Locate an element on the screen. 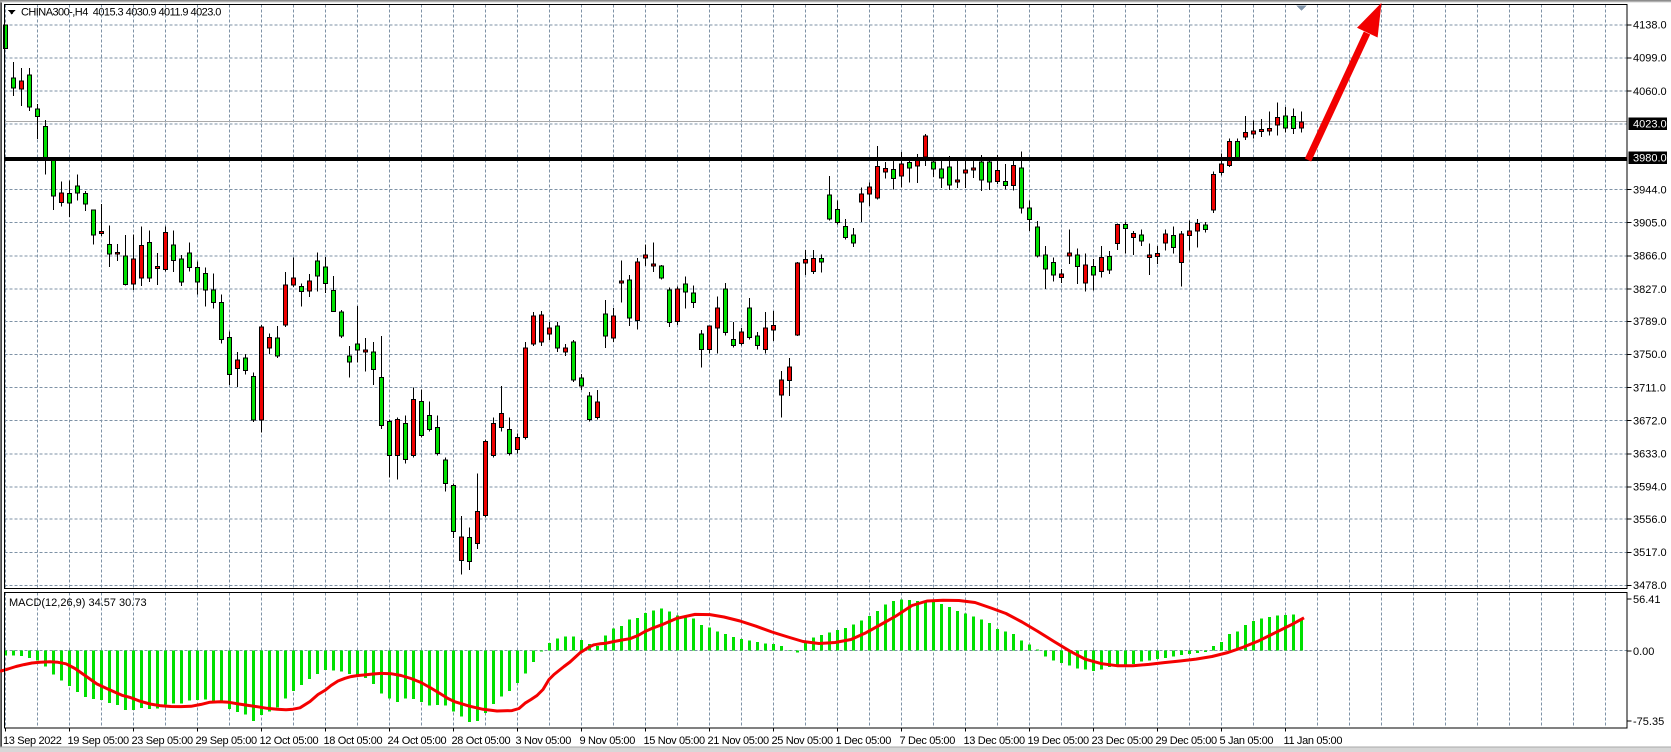 The image size is (1671, 752). svg-text: 3556.0 is located at coordinates (1650, 520).